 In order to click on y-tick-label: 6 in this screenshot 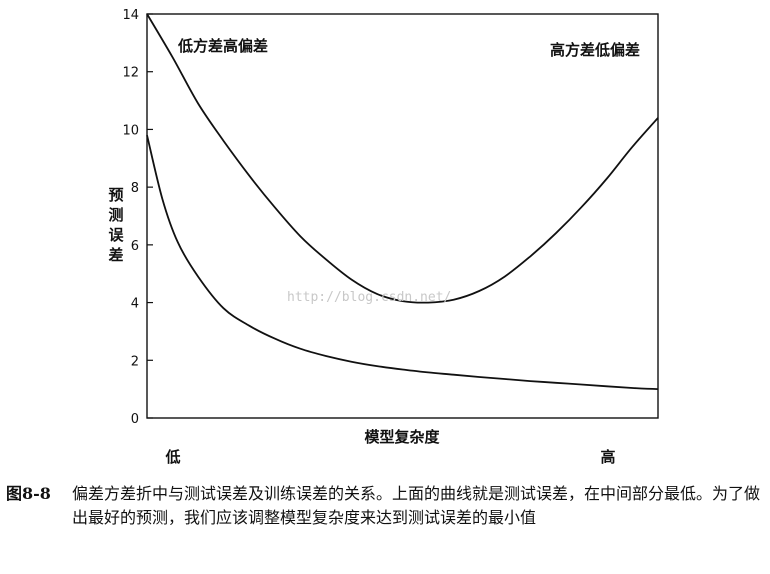, I will do `click(135, 246)`.